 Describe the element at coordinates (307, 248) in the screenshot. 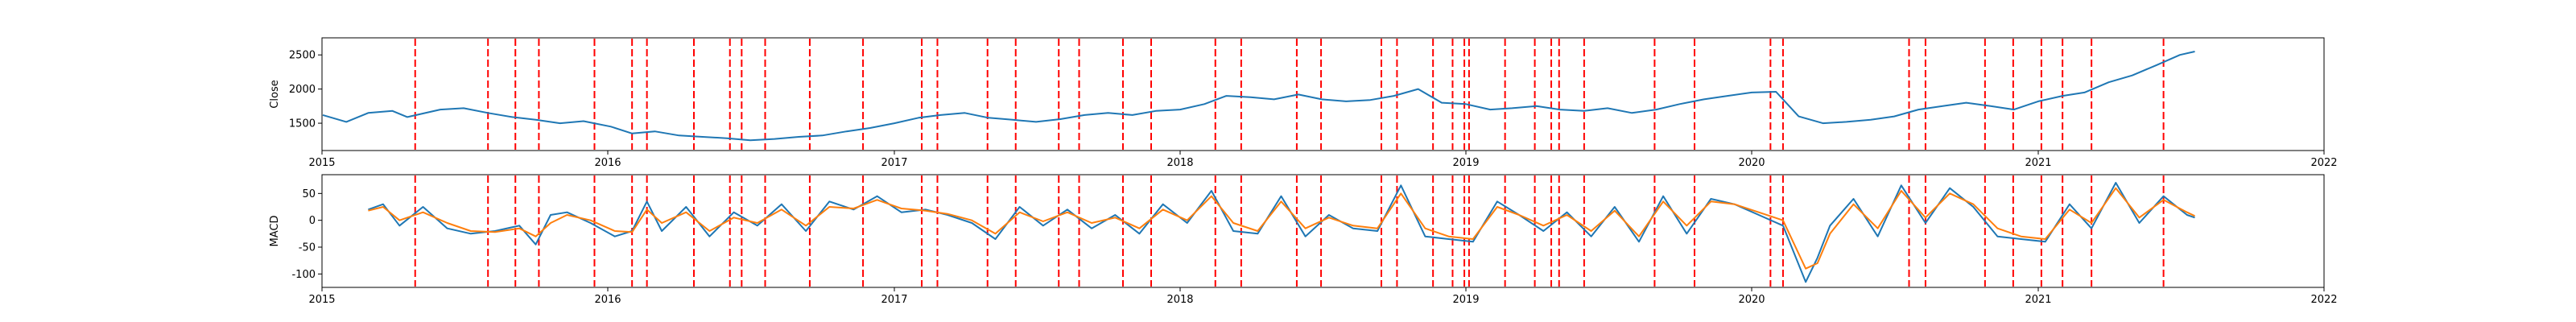

I see `y-tick-label: -50` at that location.